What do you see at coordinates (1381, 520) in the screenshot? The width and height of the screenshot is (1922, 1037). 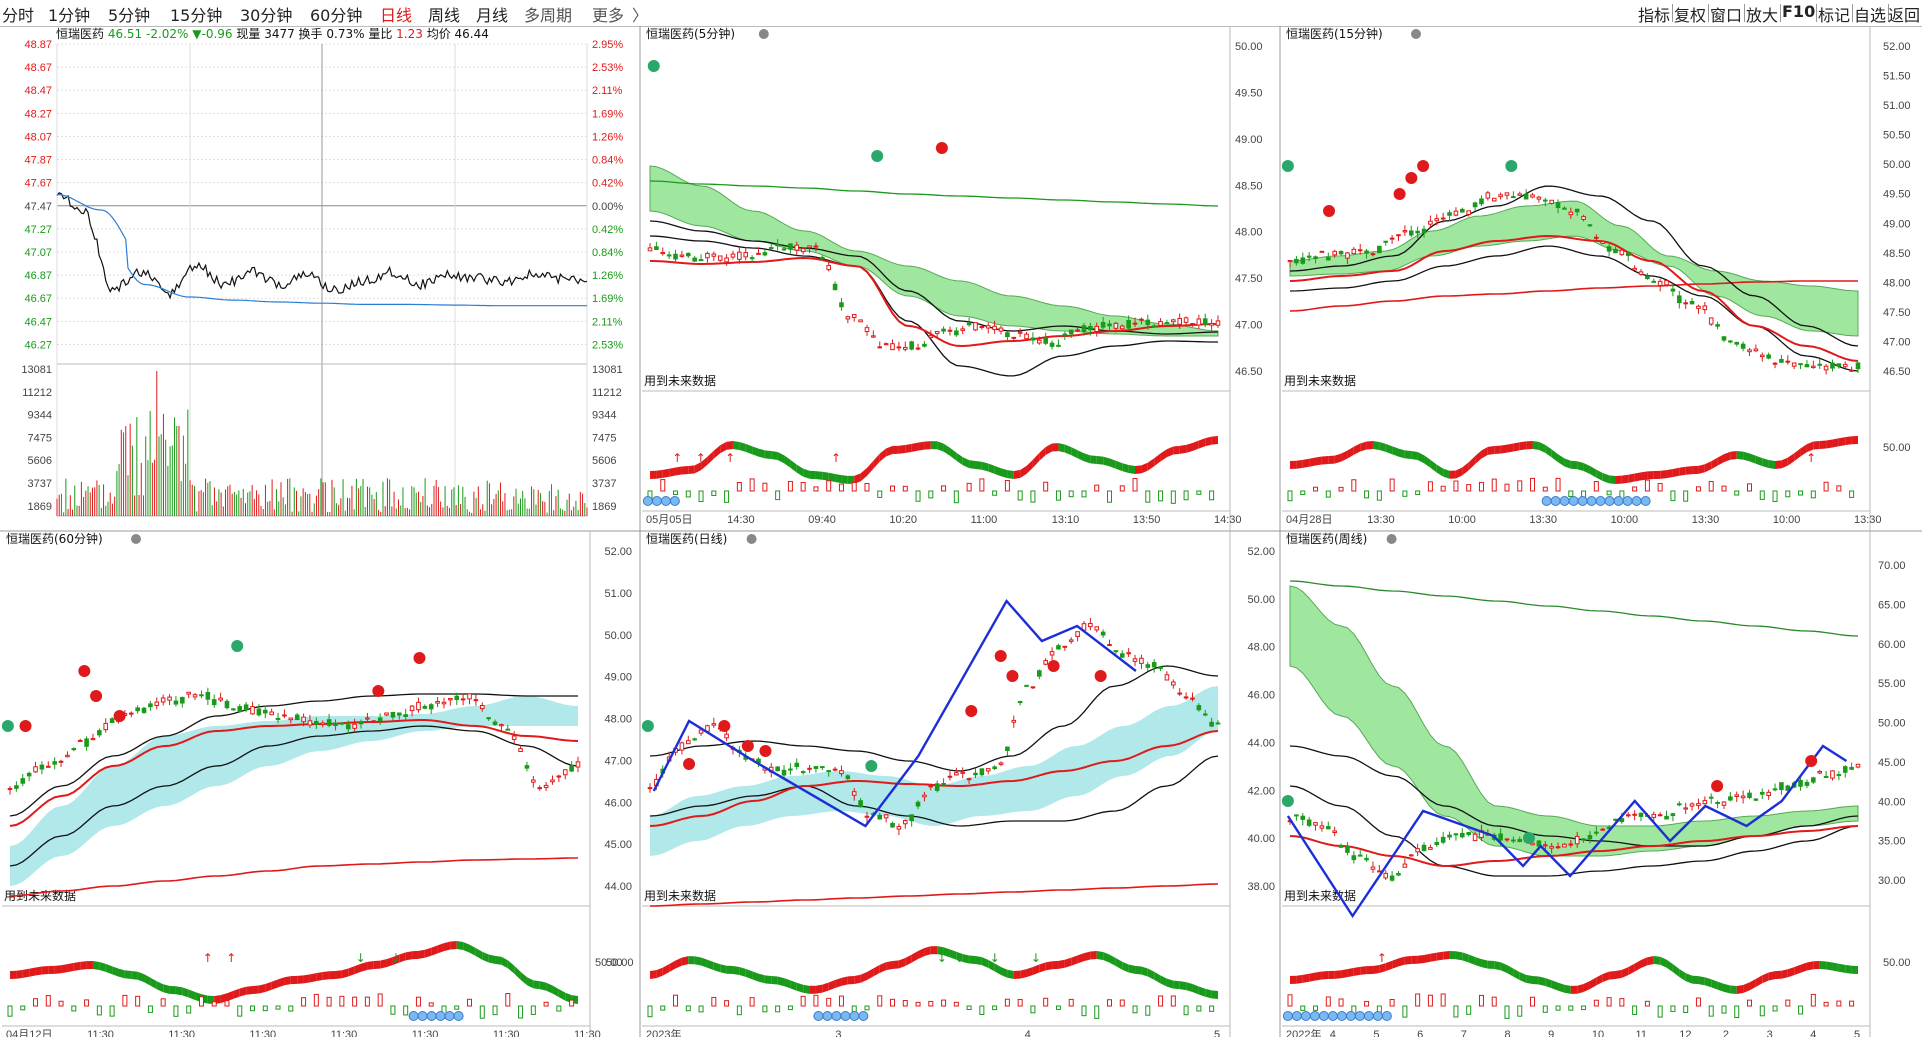 I see `date-tick: 13:30` at bounding box center [1381, 520].